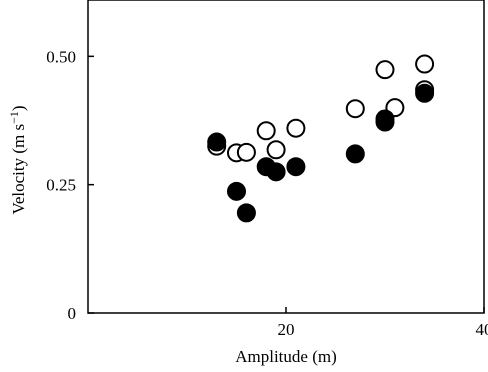  What do you see at coordinates (61, 56) in the screenshot?
I see `y-tick-label-2: 0.50` at bounding box center [61, 56].